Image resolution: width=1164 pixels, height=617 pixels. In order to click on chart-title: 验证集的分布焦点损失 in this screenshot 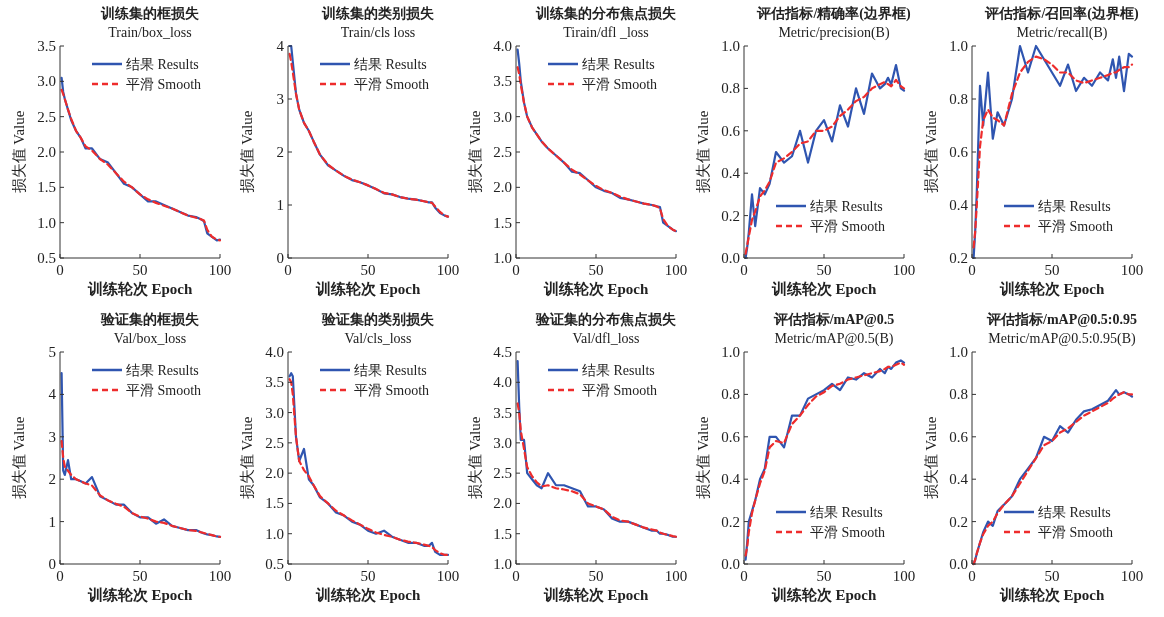, I will do `click(606, 319)`.